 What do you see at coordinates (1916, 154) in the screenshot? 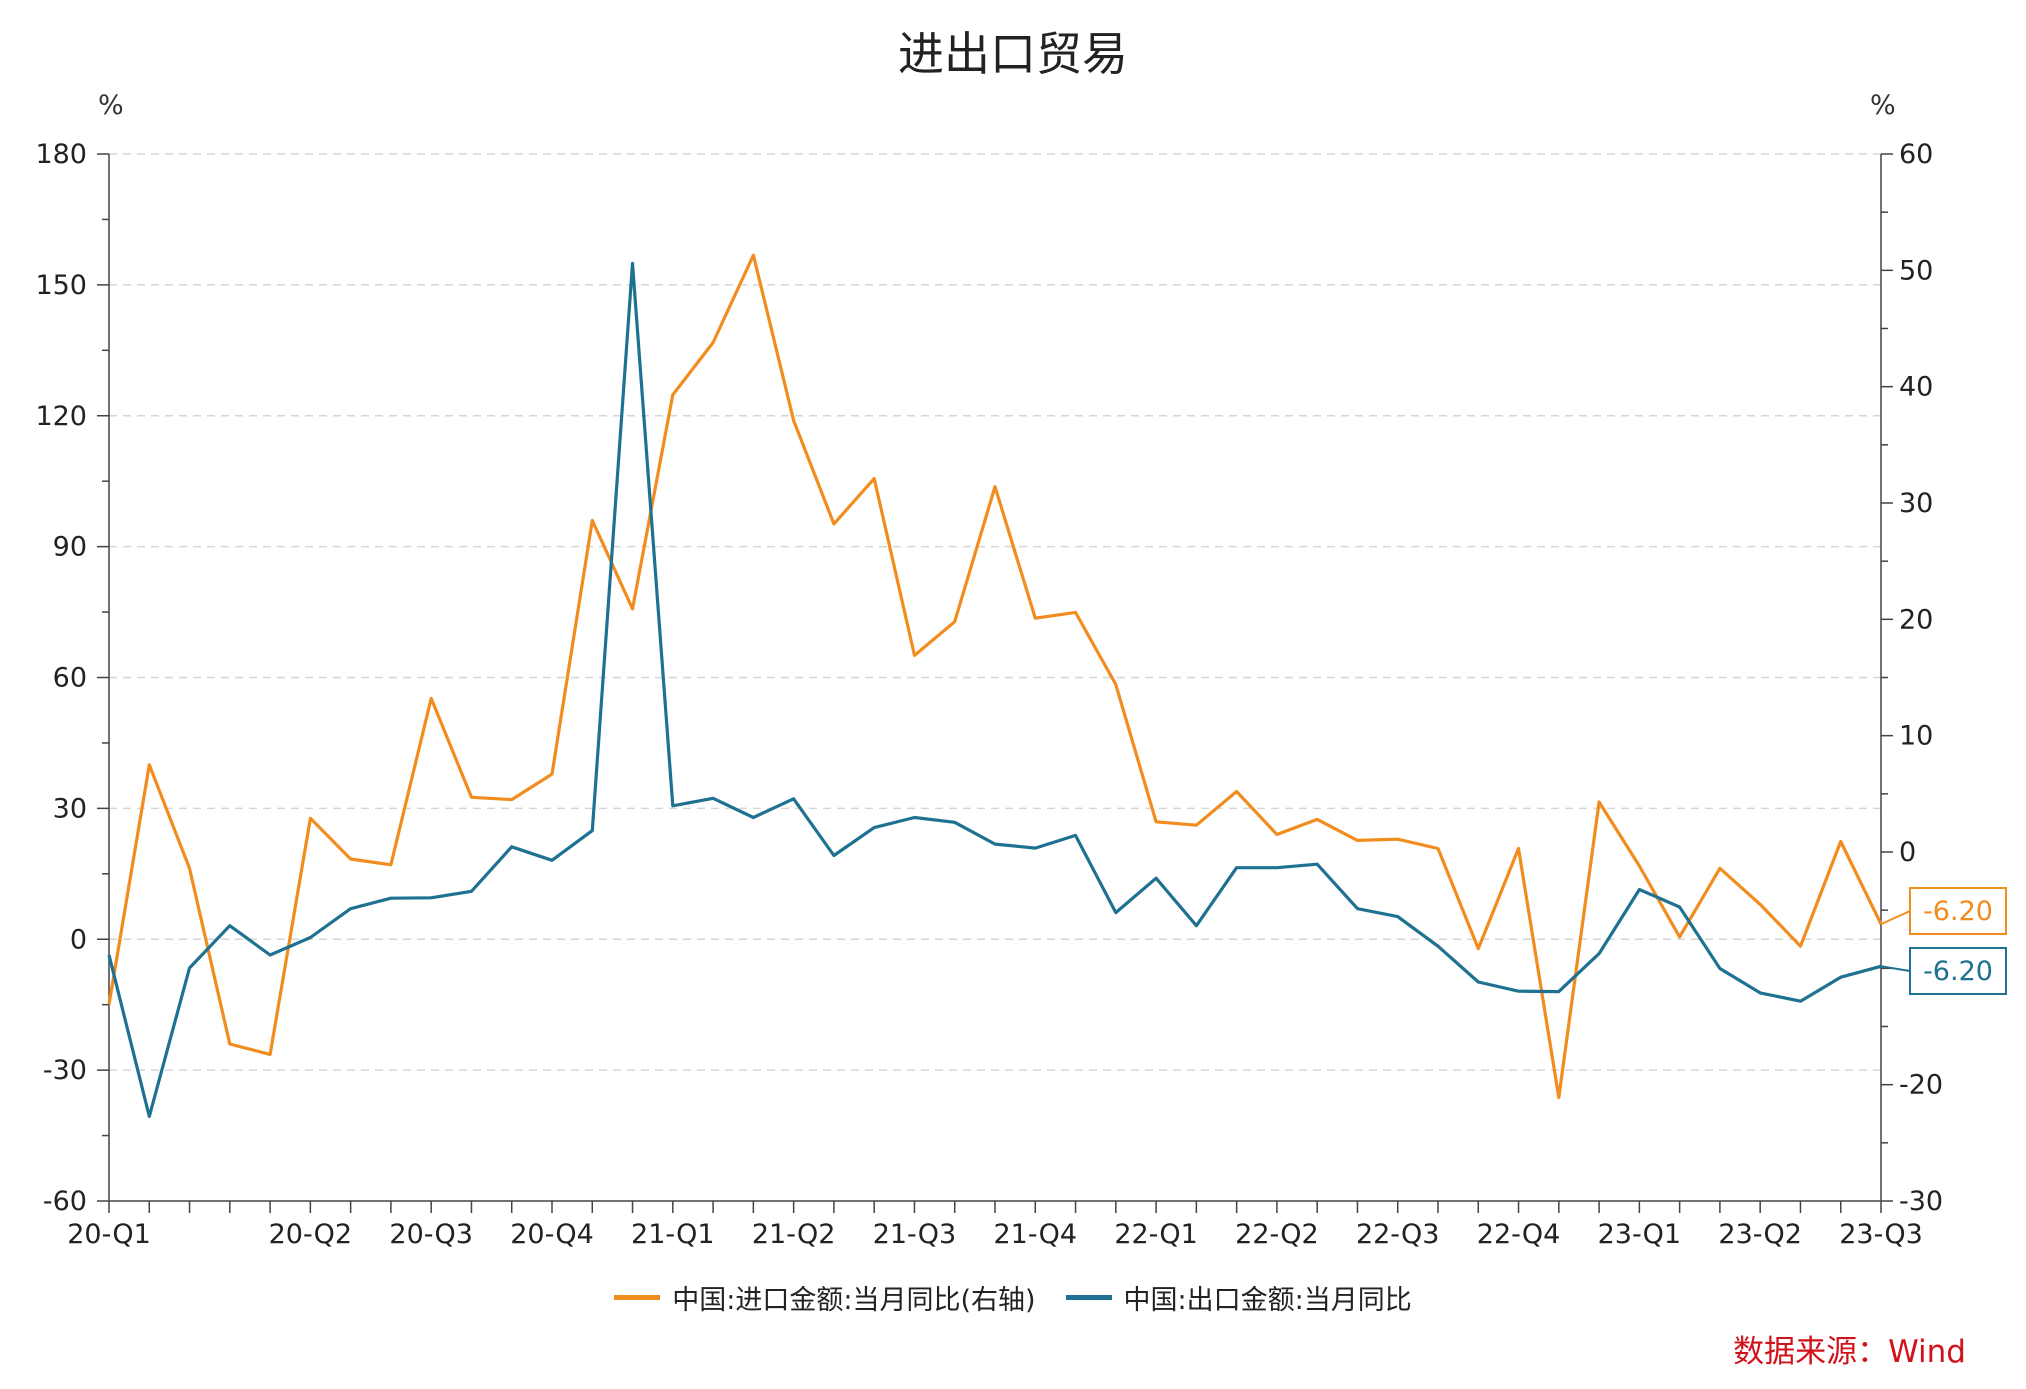
I see `right-tick-label: 60` at bounding box center [1916, 154].